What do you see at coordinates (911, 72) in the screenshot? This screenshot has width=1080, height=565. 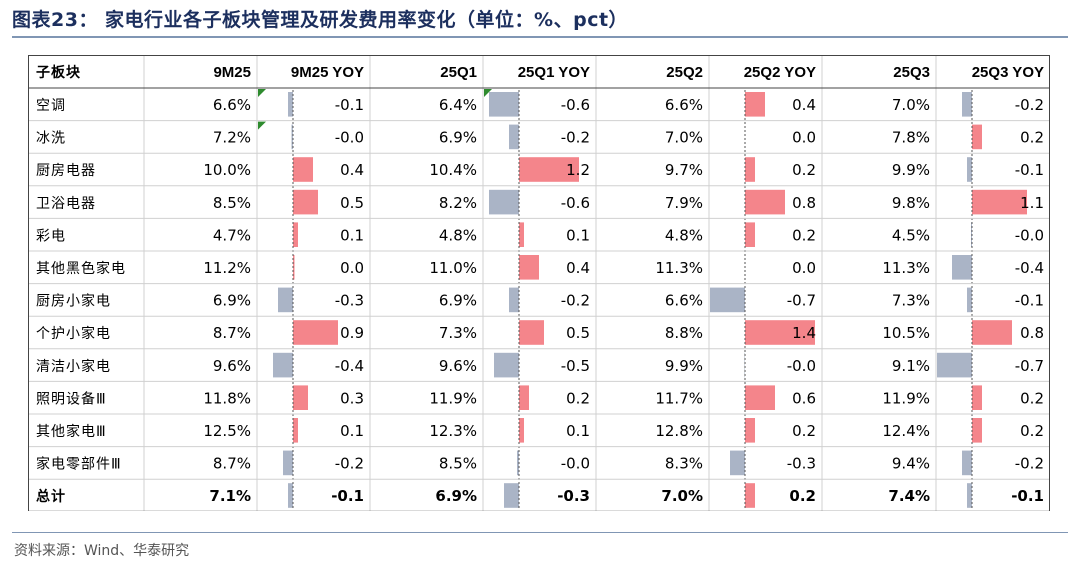 I see `column-header: 25Q3` at bounding box center [911, 72].